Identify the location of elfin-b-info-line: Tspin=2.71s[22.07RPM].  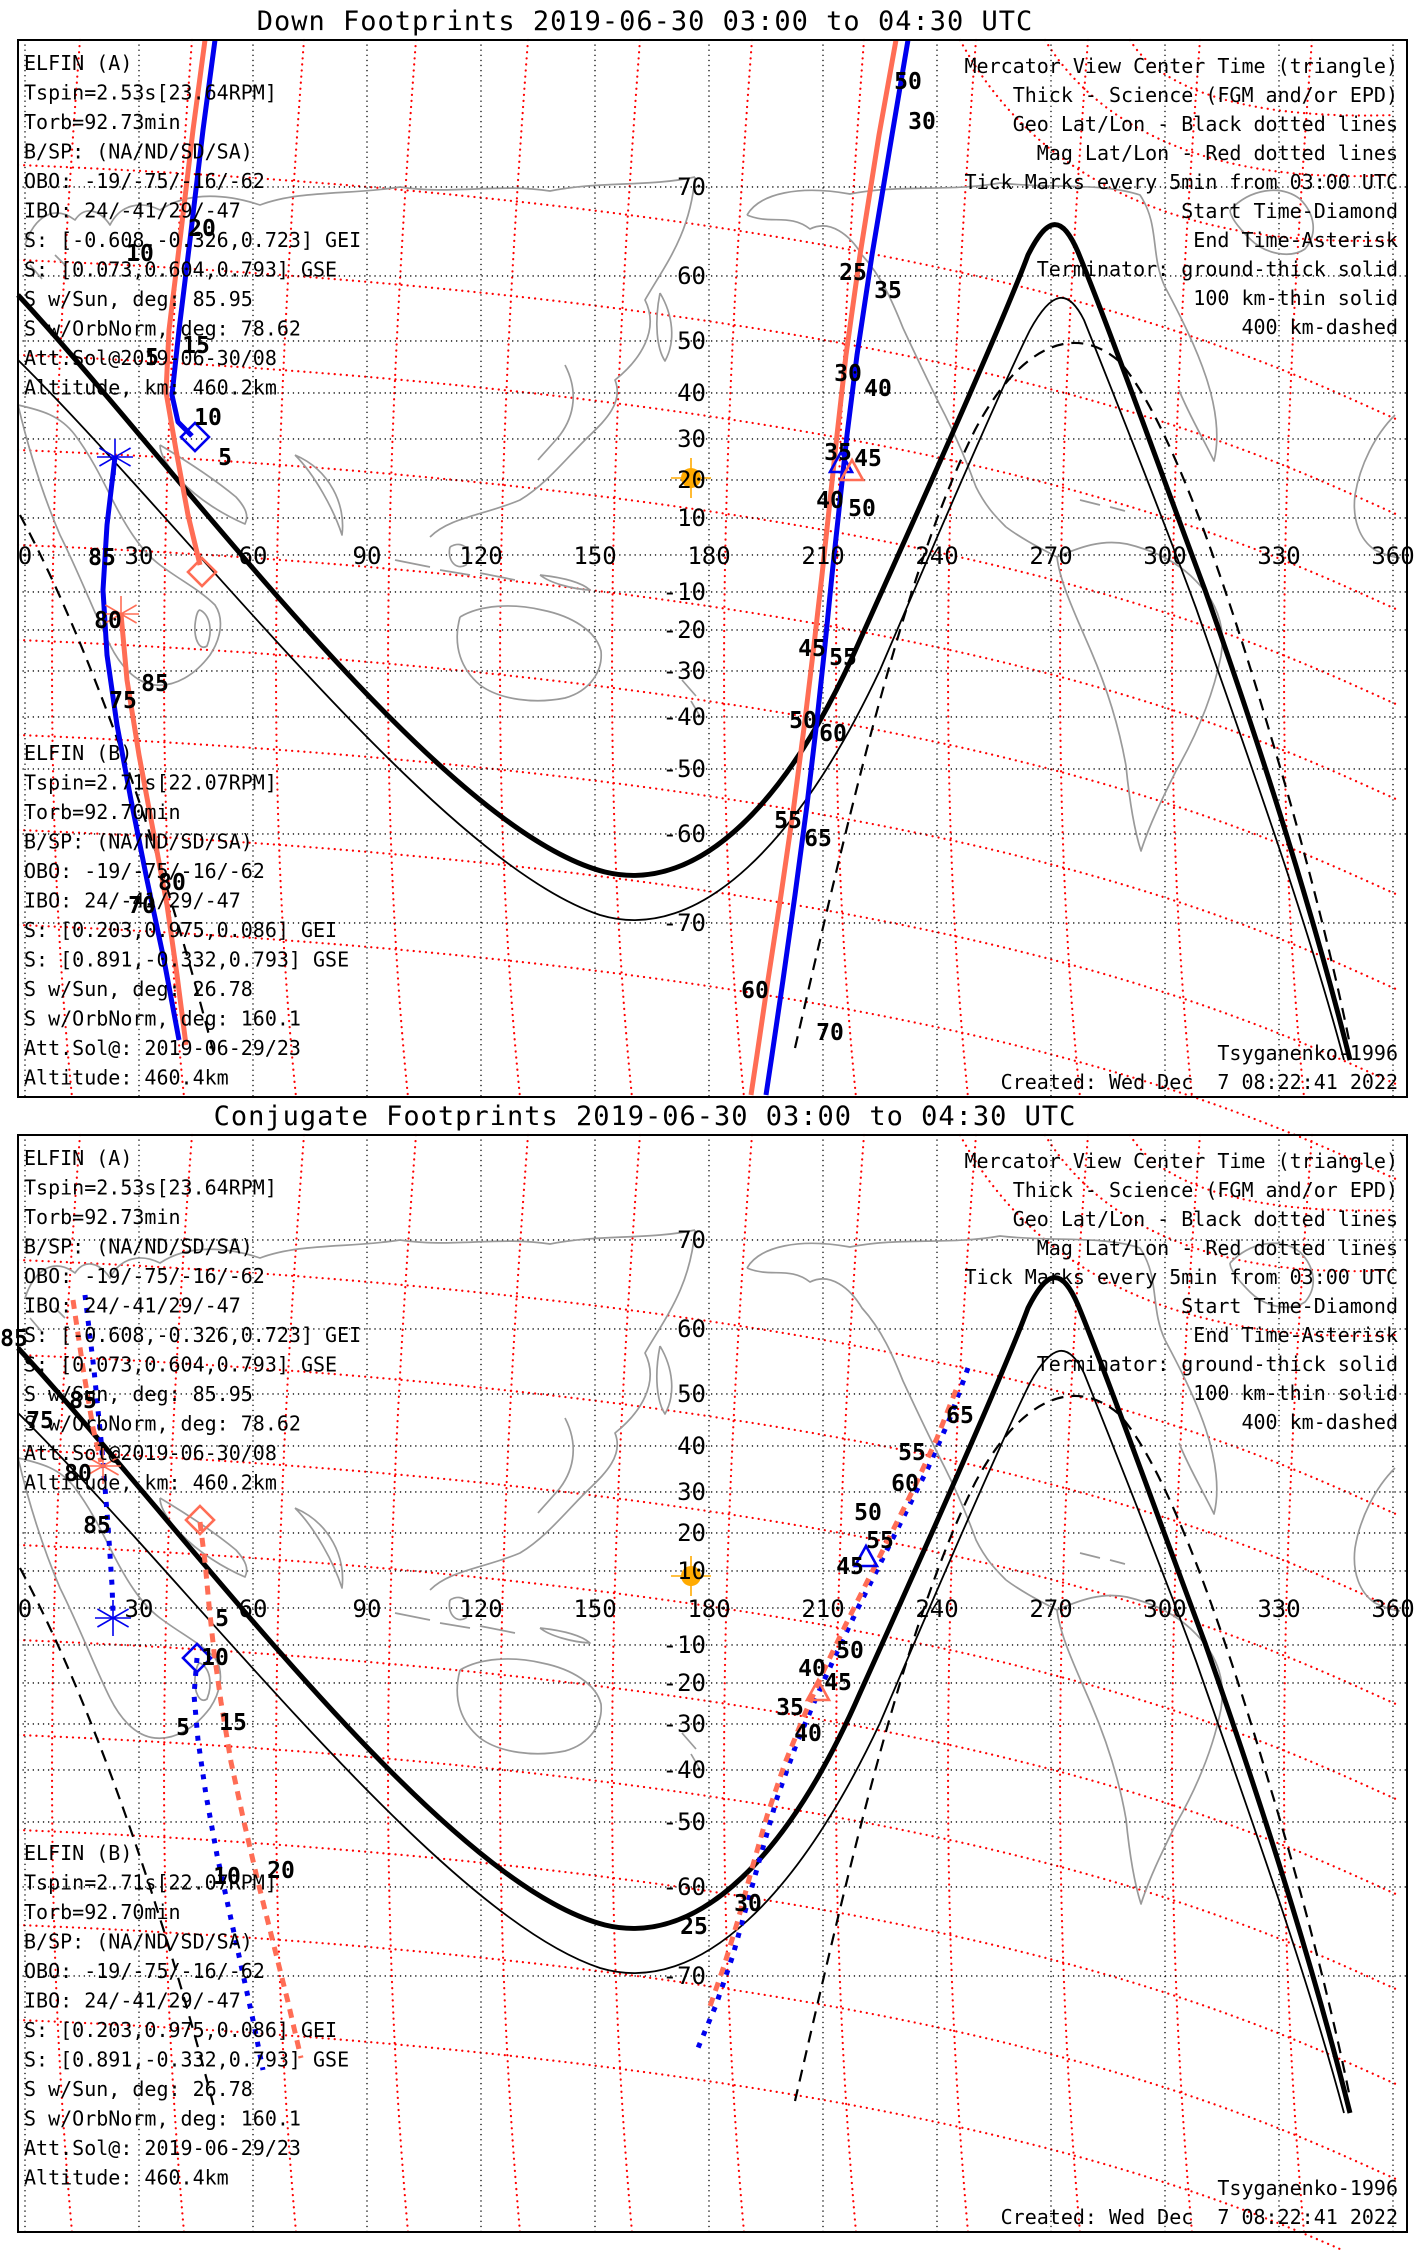
(150, 1883).